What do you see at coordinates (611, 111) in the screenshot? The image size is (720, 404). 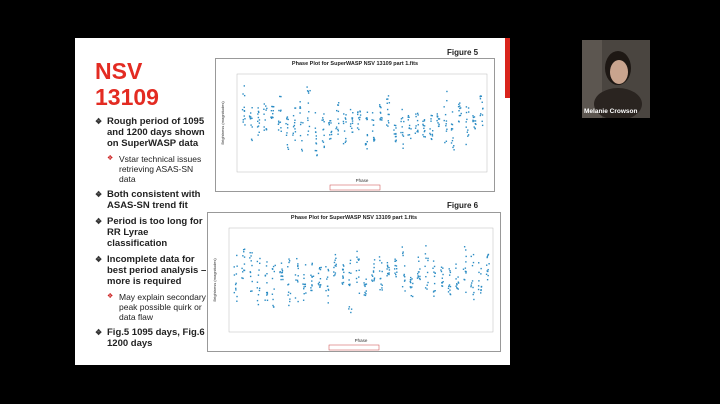 I see `participant-name: Melanie Crowson` at bounding box center [611, 111].